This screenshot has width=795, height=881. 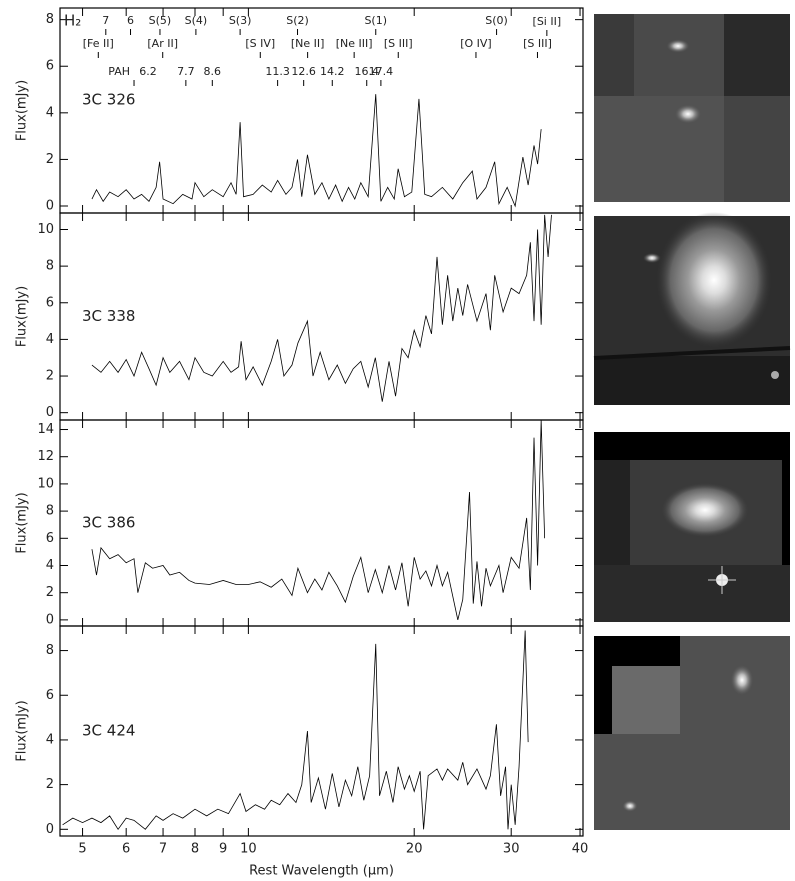 What do you see at coordinates (126, 849) in the screenshot?
I see `x-tick-label: 6` at bounding box center [126, 849].